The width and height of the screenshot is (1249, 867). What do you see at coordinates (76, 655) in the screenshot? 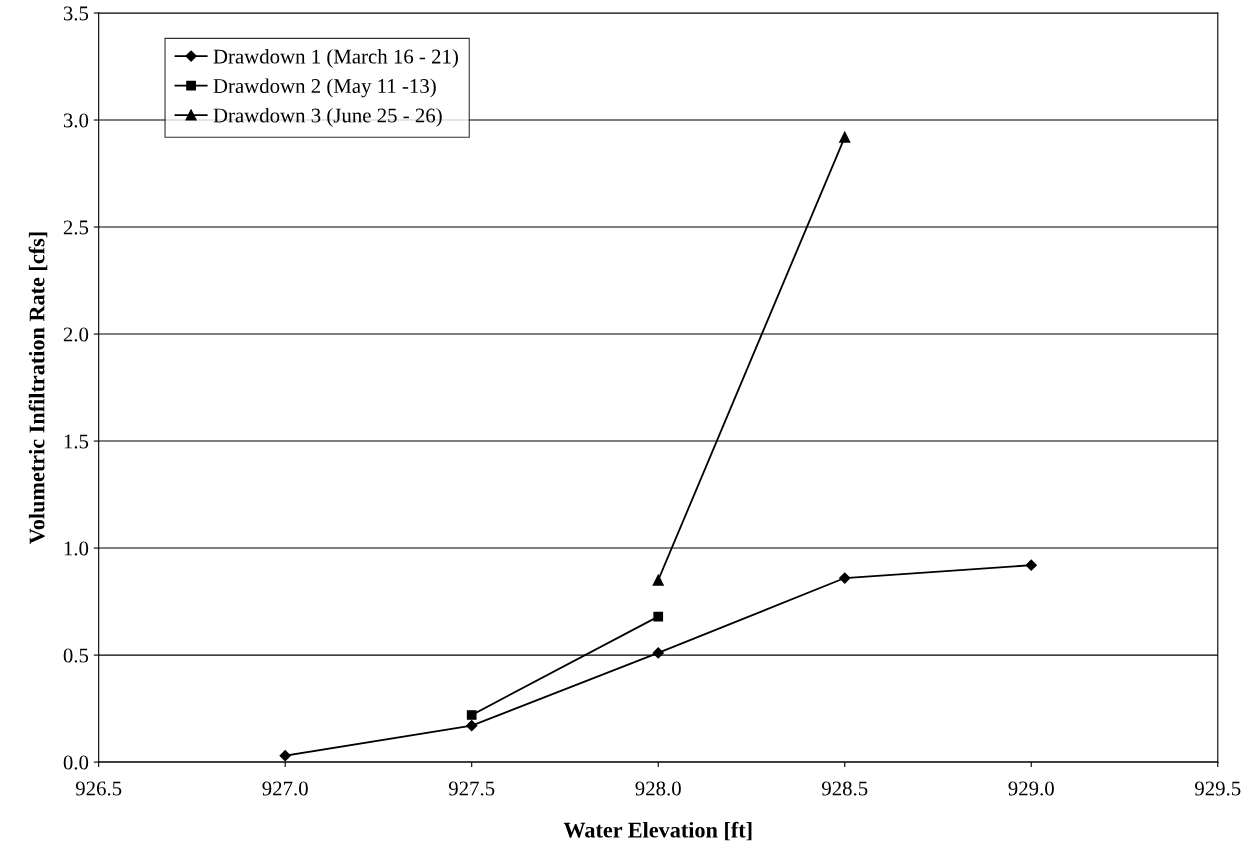
I see `y-tick-label: 0.5` at bounding box center [76, 655].